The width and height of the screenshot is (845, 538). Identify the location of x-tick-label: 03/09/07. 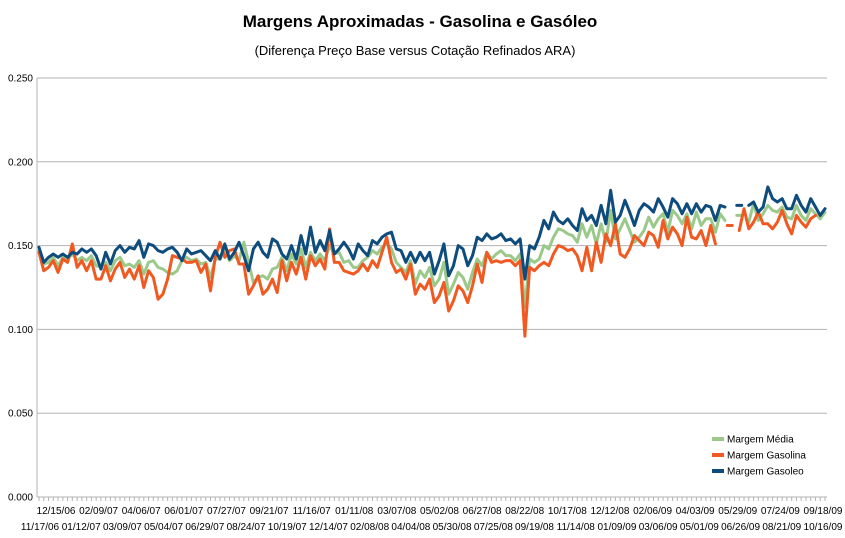
(122, 527).